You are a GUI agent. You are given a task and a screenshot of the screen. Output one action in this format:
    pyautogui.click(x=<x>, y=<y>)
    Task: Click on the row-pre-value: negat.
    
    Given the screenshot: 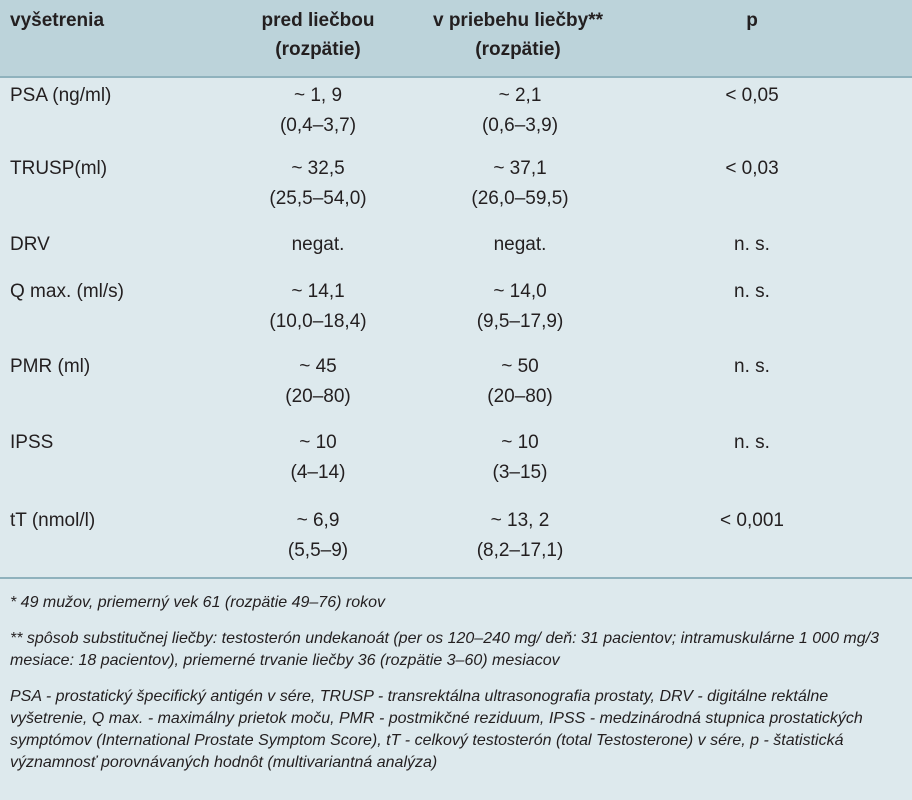 What is the action you would take?
    pyautogui.click(x=318, y=244)
    